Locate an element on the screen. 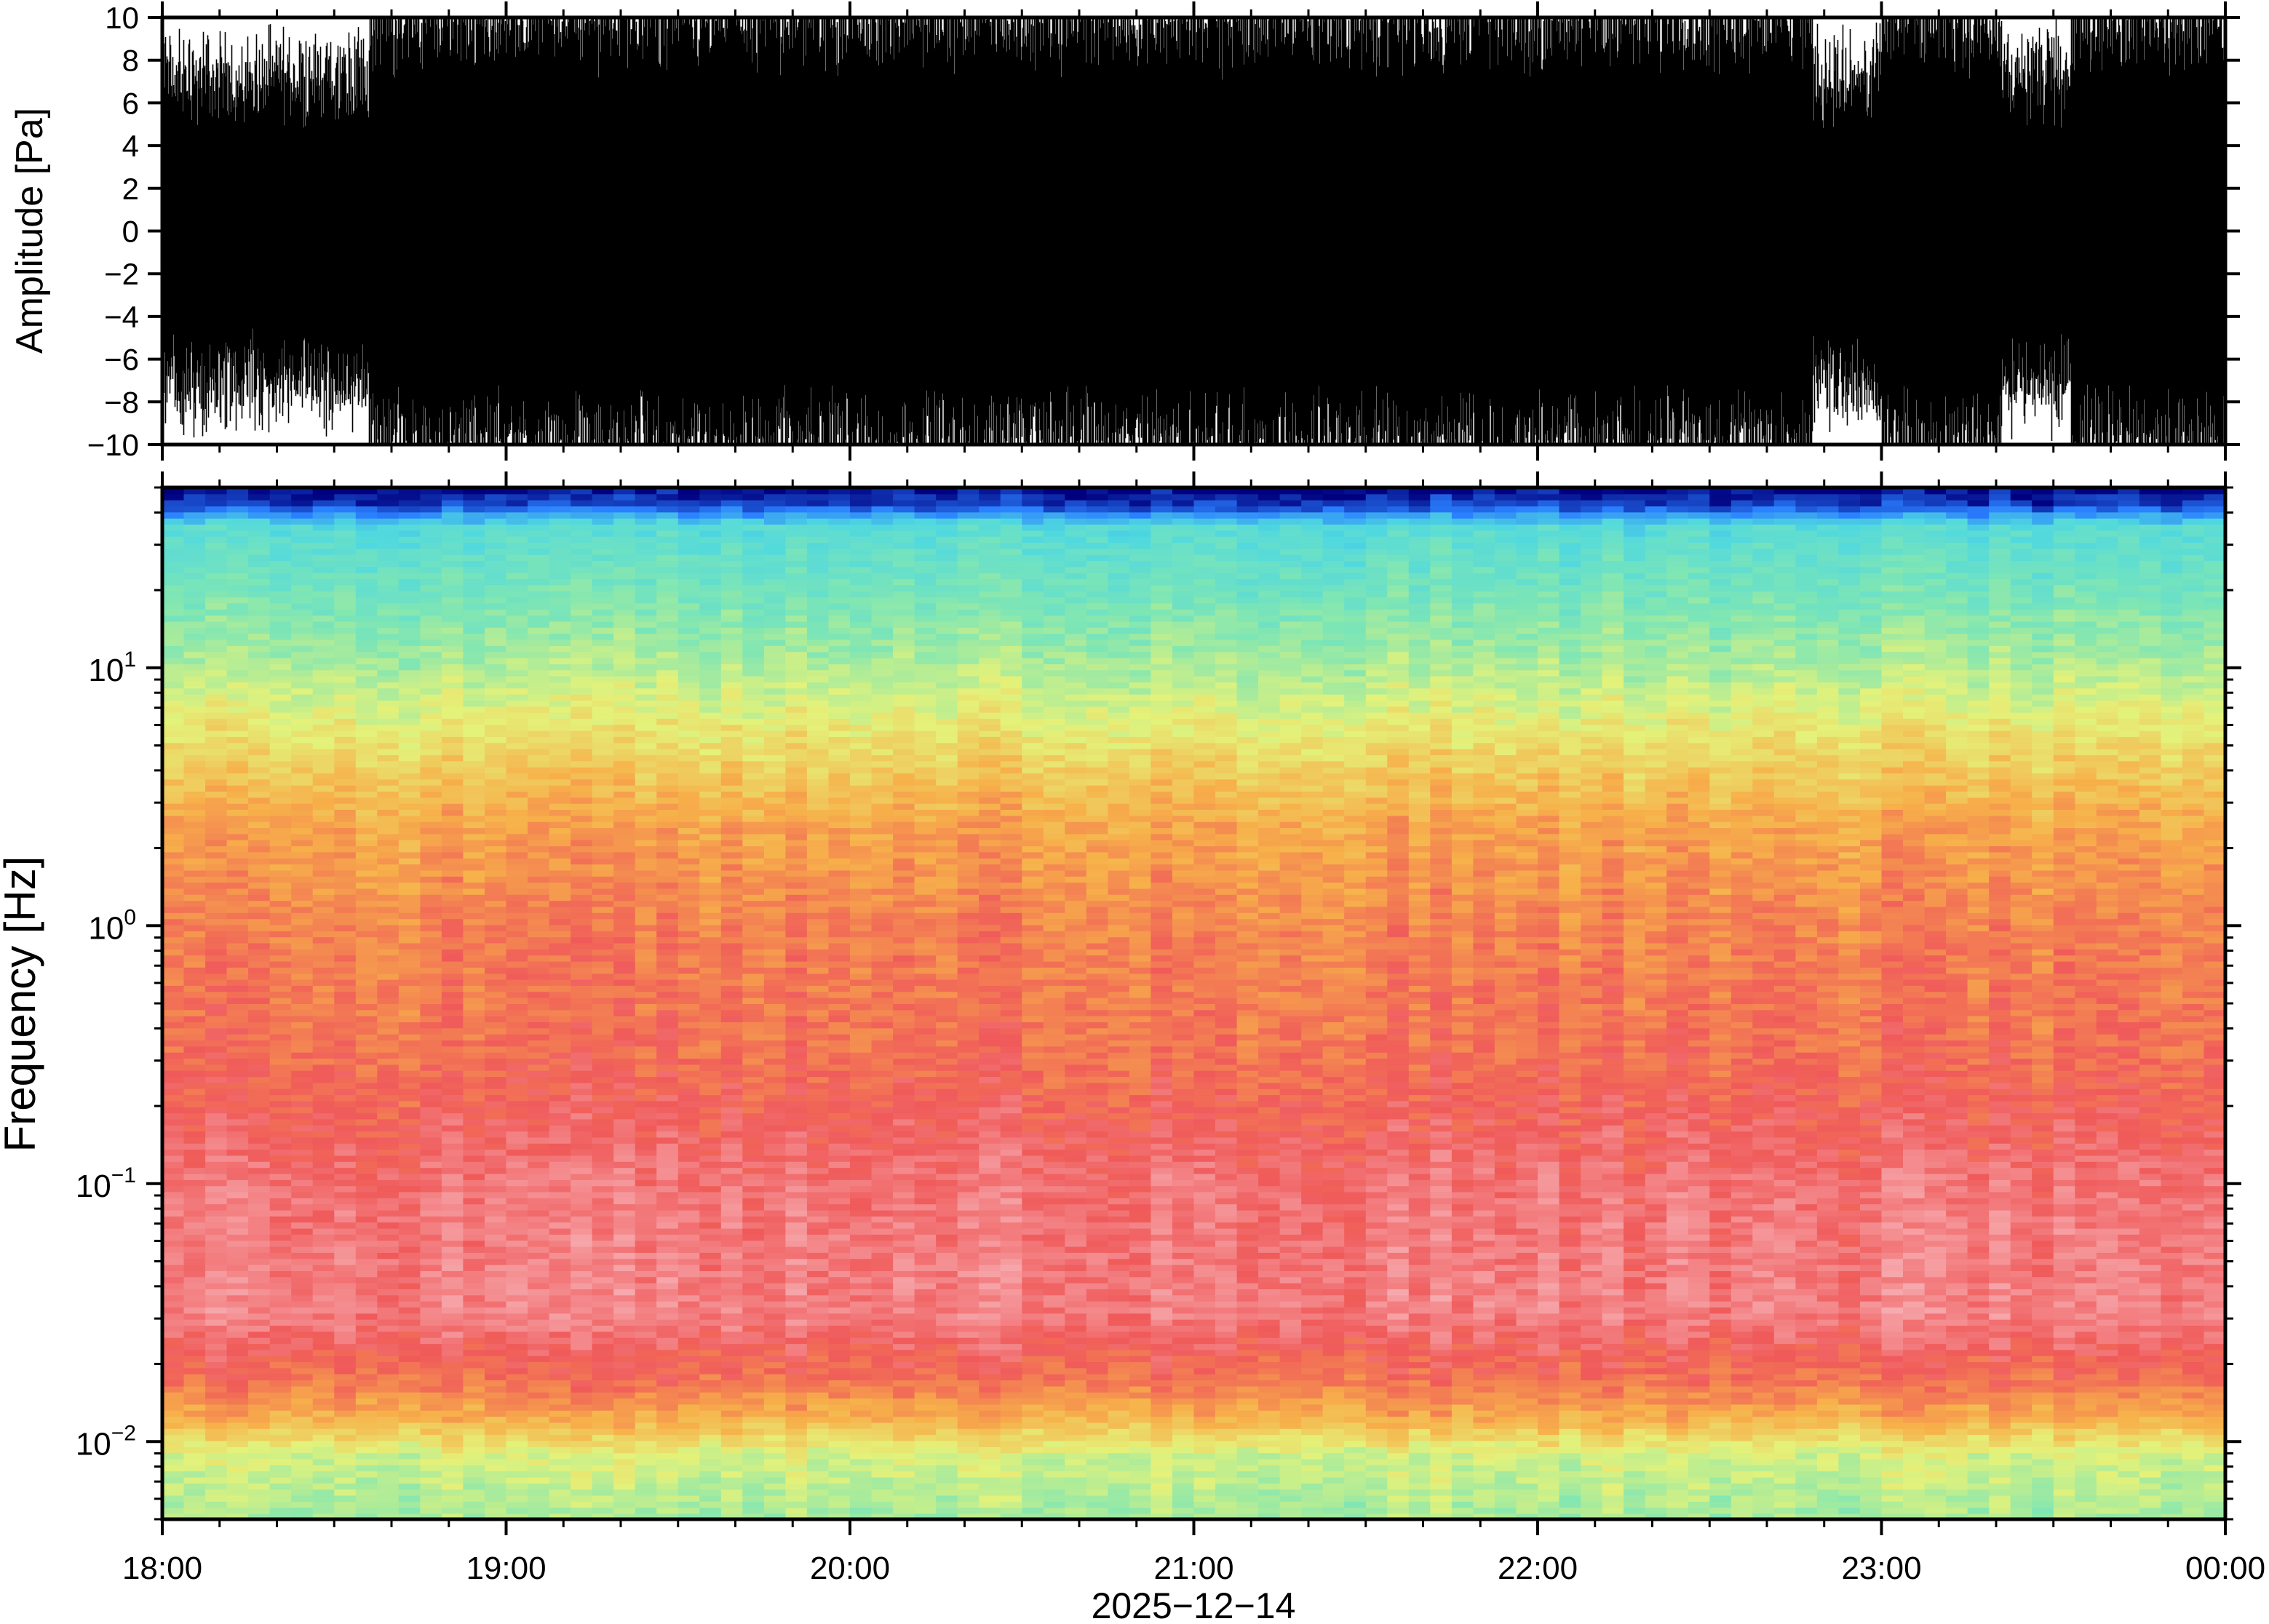 This screenshot has width=2269, height=1624. amplitude-tick-label: −6 is located at coordinates (122, 360).